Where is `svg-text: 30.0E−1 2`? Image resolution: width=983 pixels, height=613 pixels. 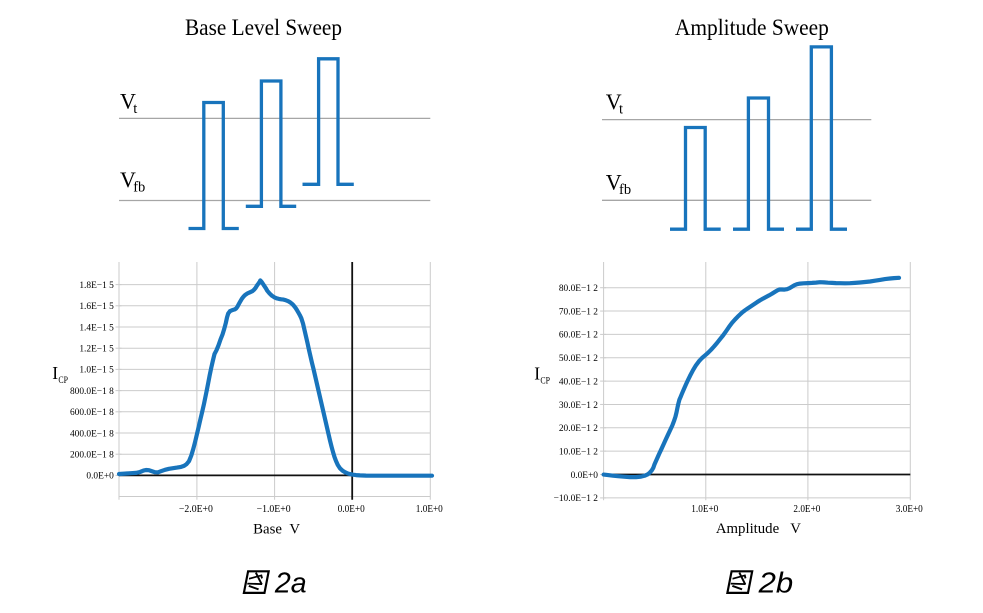 svg-text: 30.0E−1 2 is located at coordinates (578, 406).